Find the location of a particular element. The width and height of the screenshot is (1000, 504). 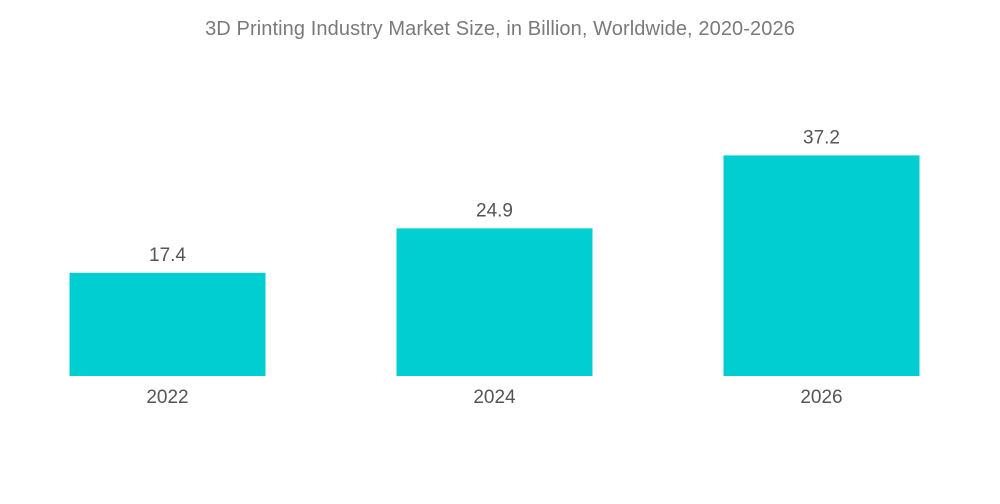

value-label-2026: 37.2 is located at coordinates (821, 137).